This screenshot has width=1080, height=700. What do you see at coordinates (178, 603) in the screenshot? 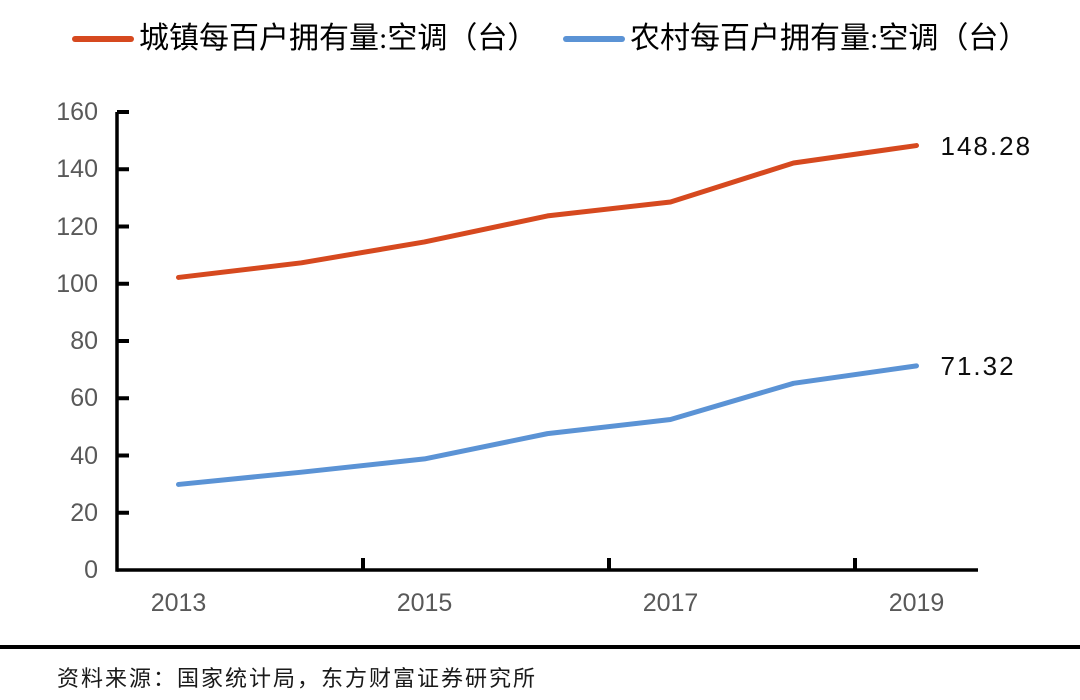
I see `x-tick-label: 2013` at bounding box center [178, 603].